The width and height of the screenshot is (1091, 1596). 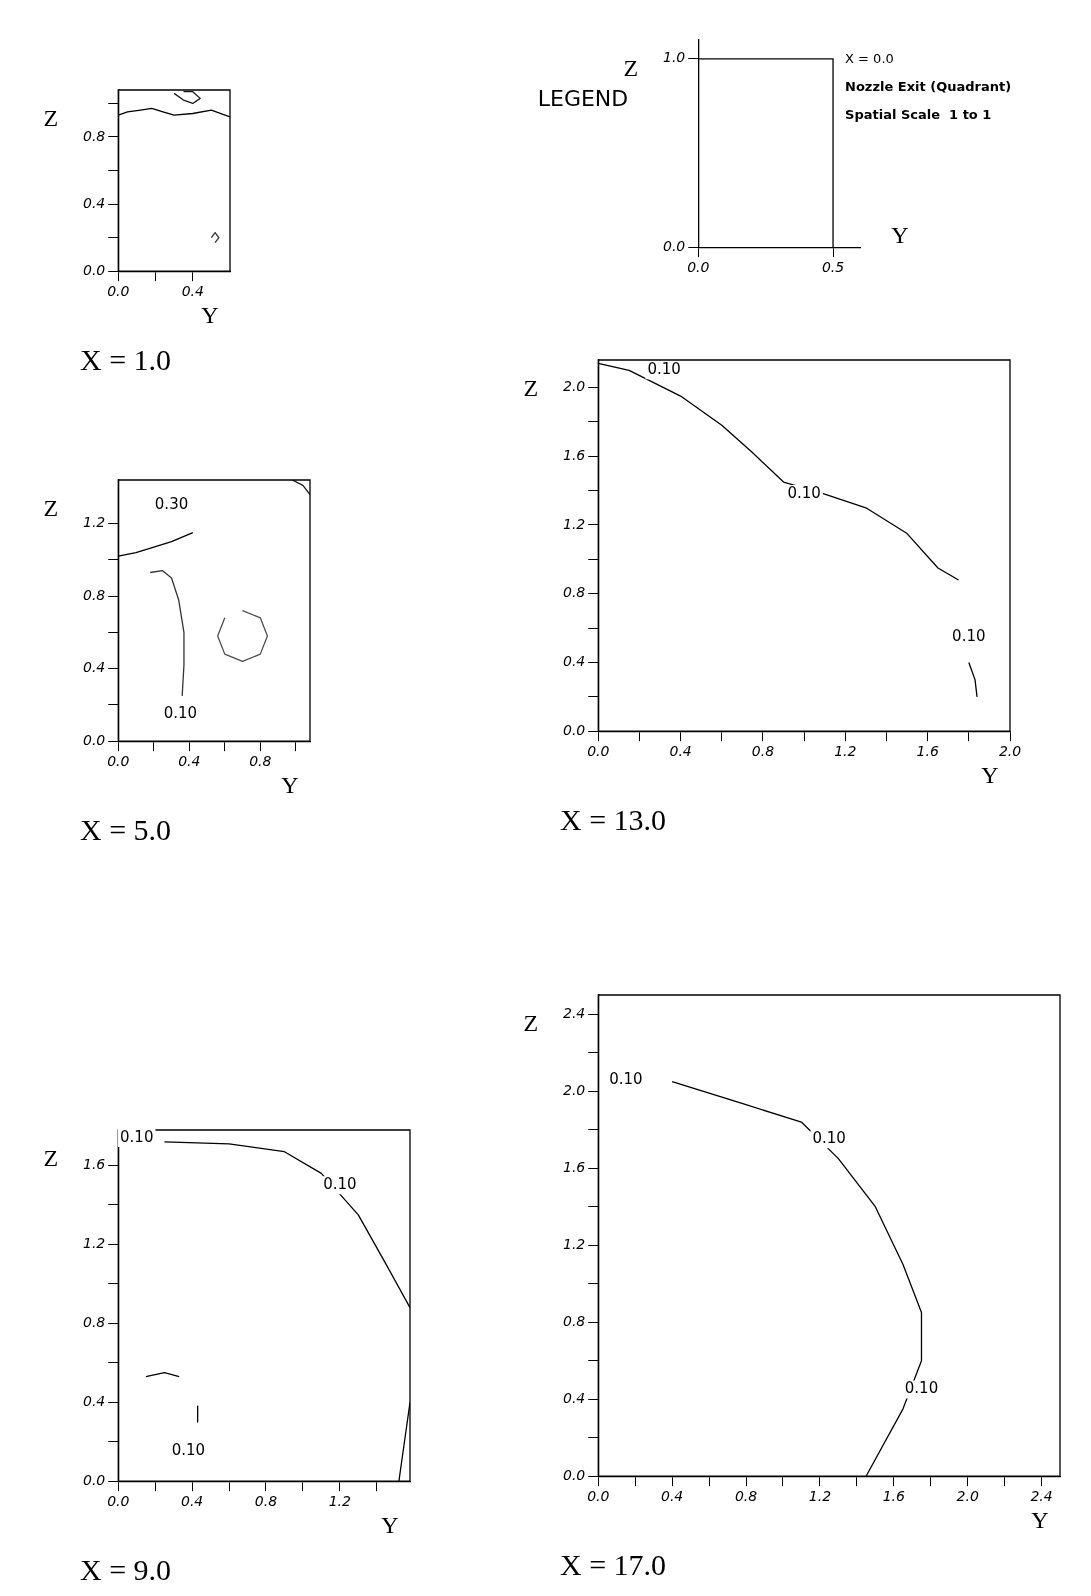 What do you see at coordinates (613, 1564) in the screenshot?
I see `text: X = 17.0` at bounding box center [613, 1564].